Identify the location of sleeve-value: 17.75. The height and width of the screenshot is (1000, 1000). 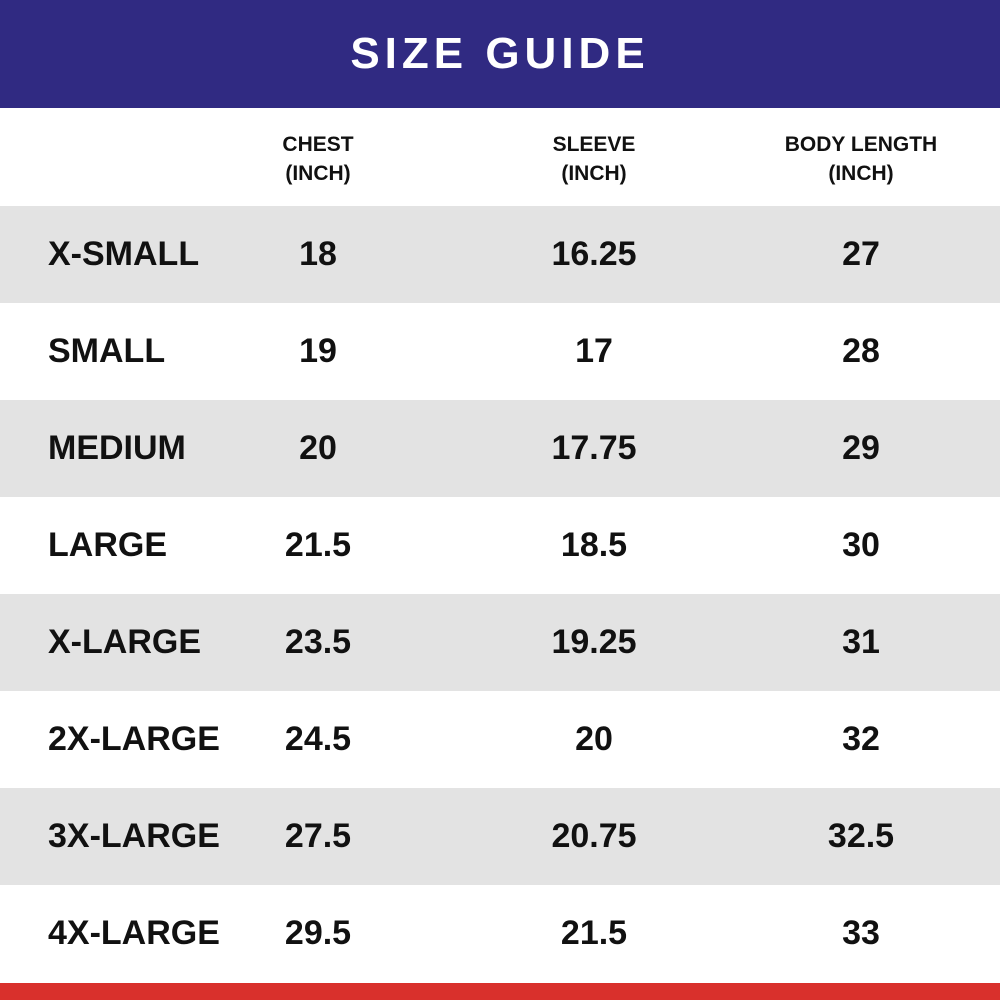
(594, 448).